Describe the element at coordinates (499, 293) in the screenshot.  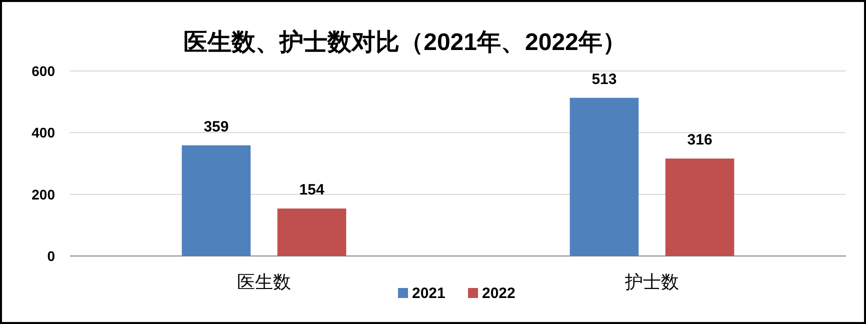
I see `legend-label: 2022` at that location.